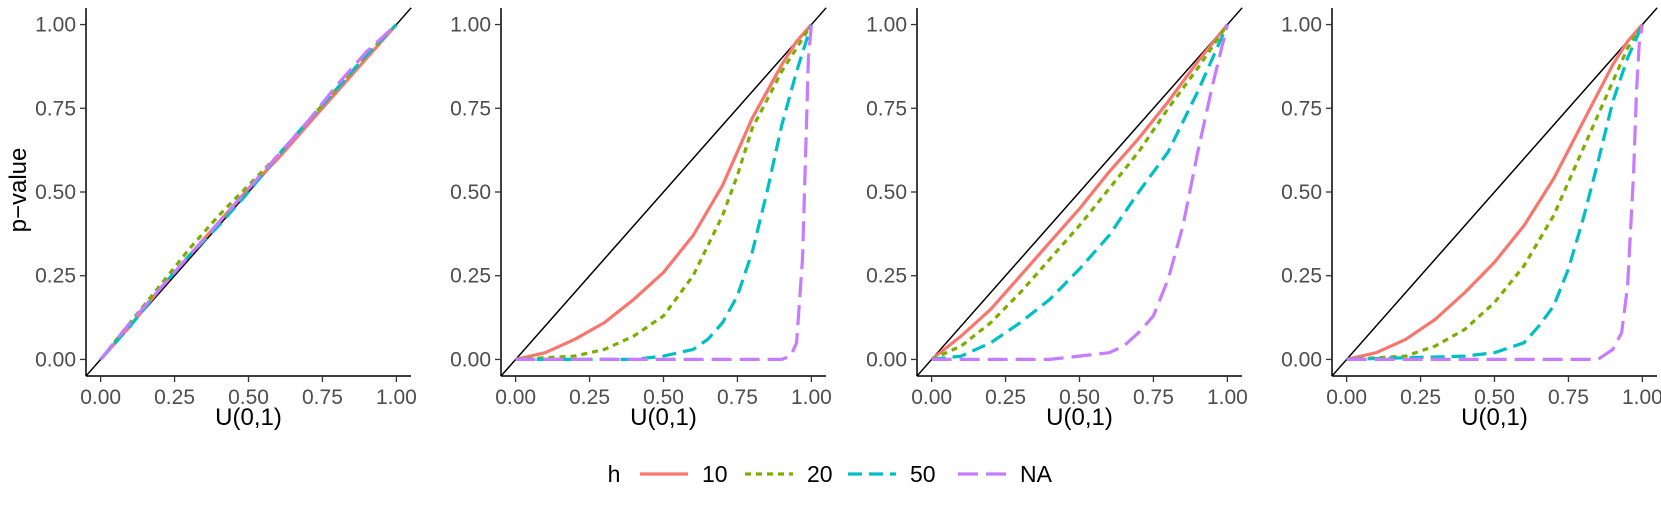  Describe the element at coordinates (1036, 474) in the screenshot. I see `legend-label-NA: NA` at that location.